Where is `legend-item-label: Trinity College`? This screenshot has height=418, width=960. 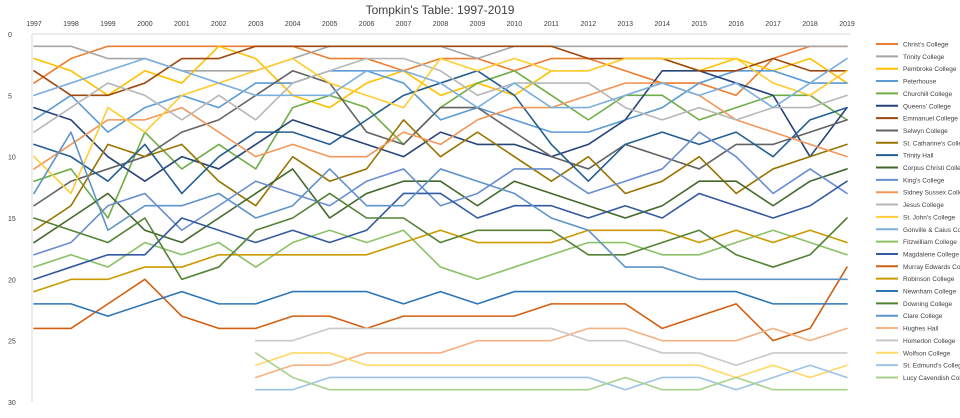
legend-item-label: Trinity College is located at coordinates (924, 57).